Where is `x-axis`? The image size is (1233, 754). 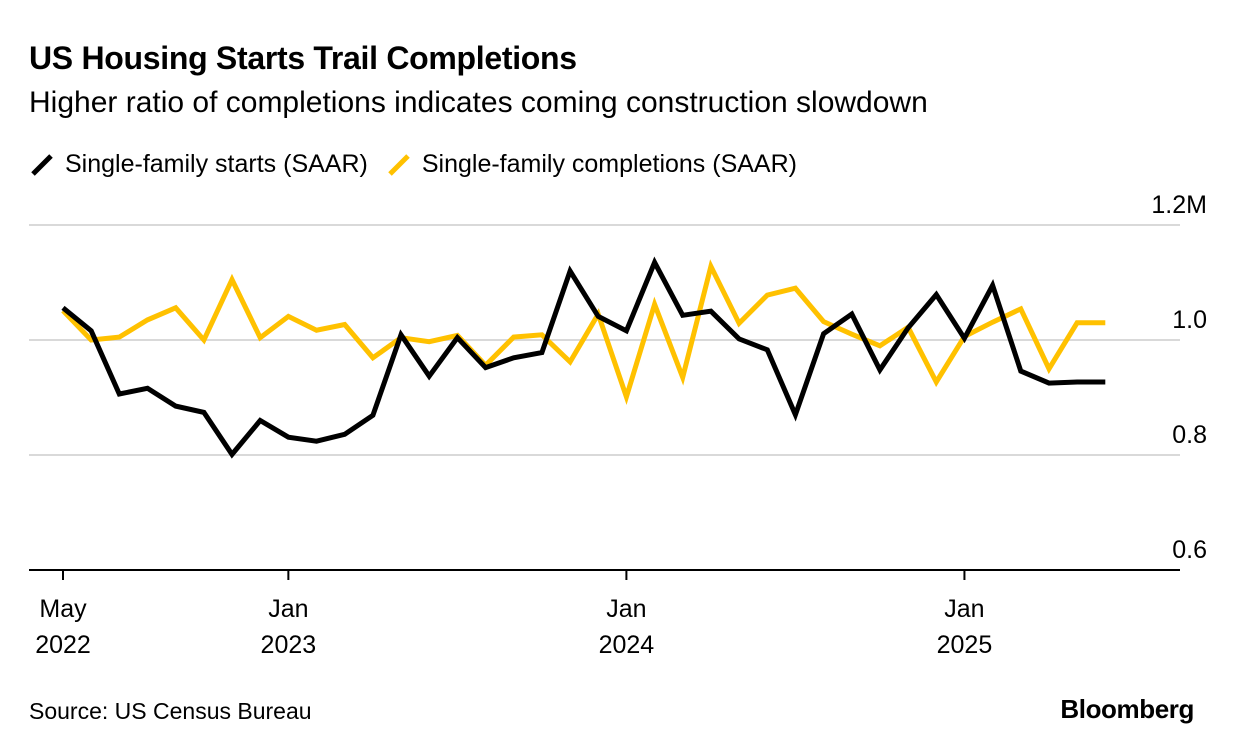 x-axis is located at coordinates (604, 574).